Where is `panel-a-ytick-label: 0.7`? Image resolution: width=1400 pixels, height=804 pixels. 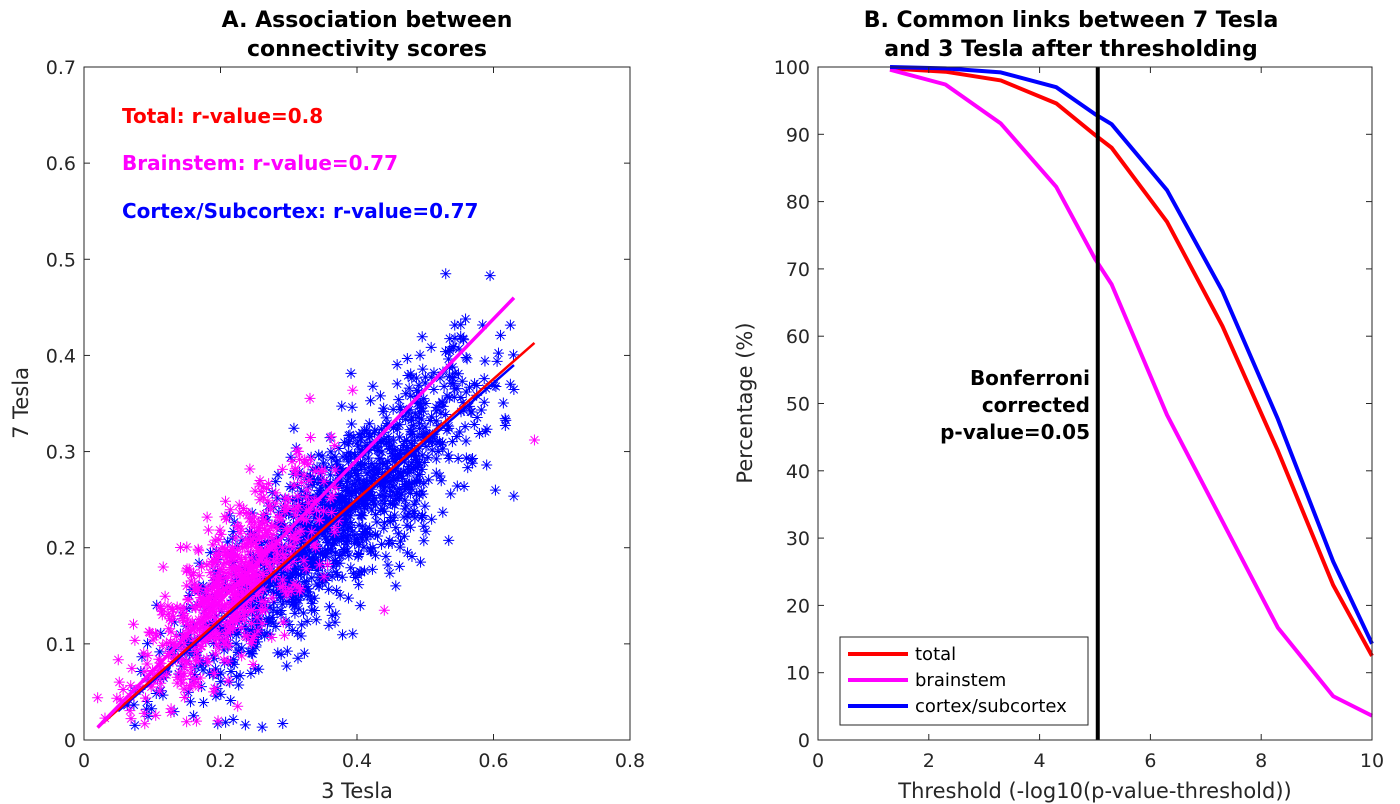 panel-a-ytick-label: 0.7 is located at coordinates (61, 68).